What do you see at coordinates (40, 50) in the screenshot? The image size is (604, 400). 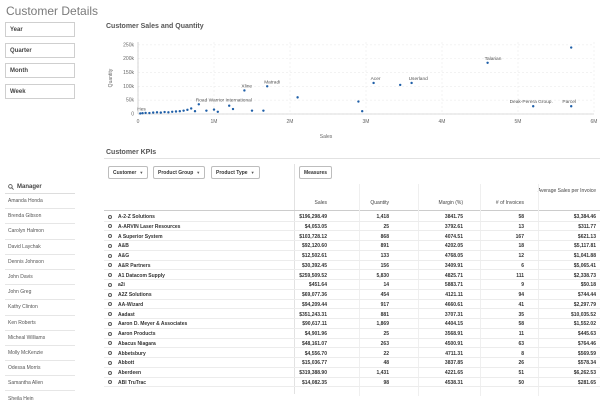 I see `filter-quarter: Quarter` at bounding box center [40, 50].